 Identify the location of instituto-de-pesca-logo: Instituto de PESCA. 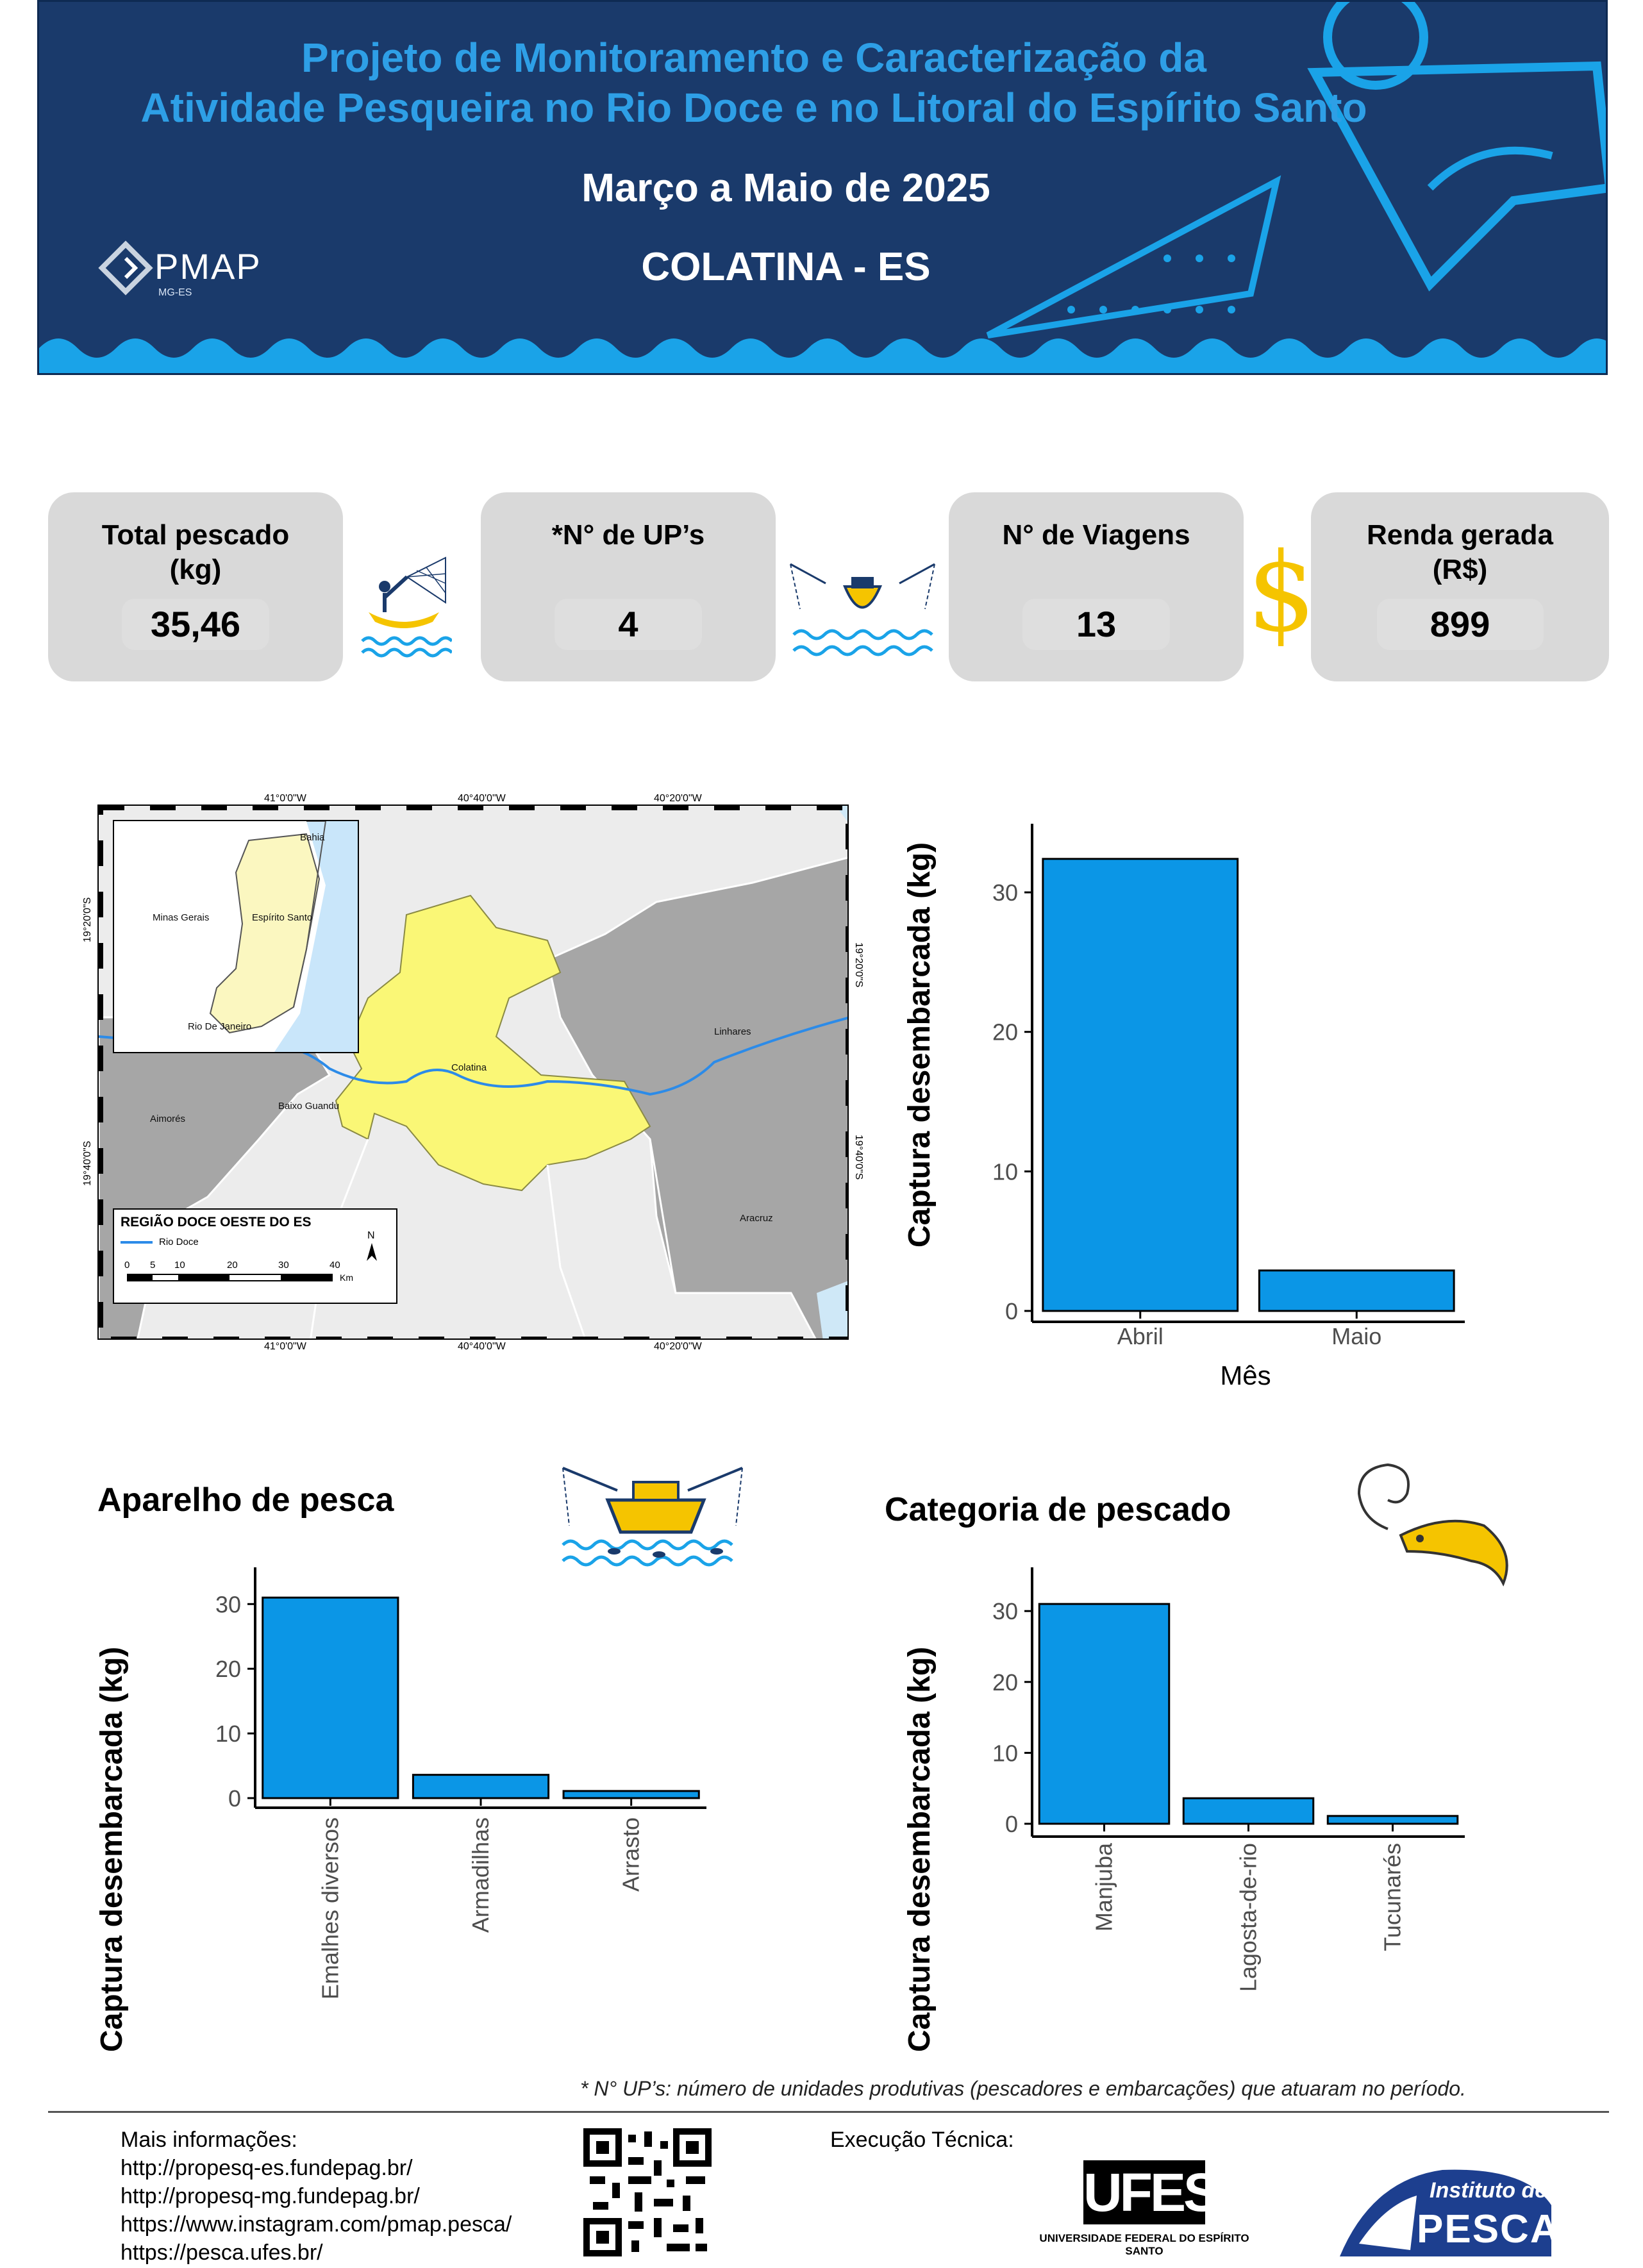
(1446, 2215).